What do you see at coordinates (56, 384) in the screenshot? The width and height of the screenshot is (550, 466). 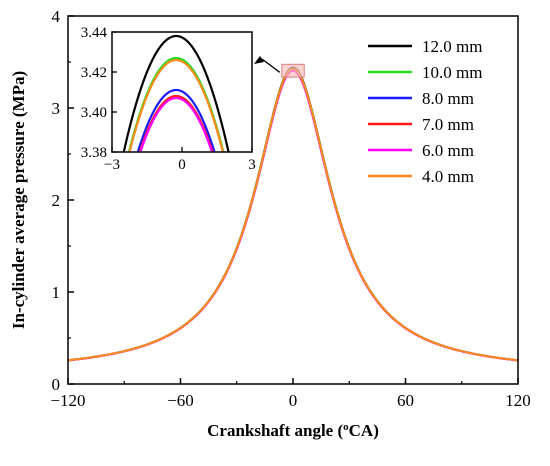 I see `y-tick-label: 0` at bounding box center [56, 384].